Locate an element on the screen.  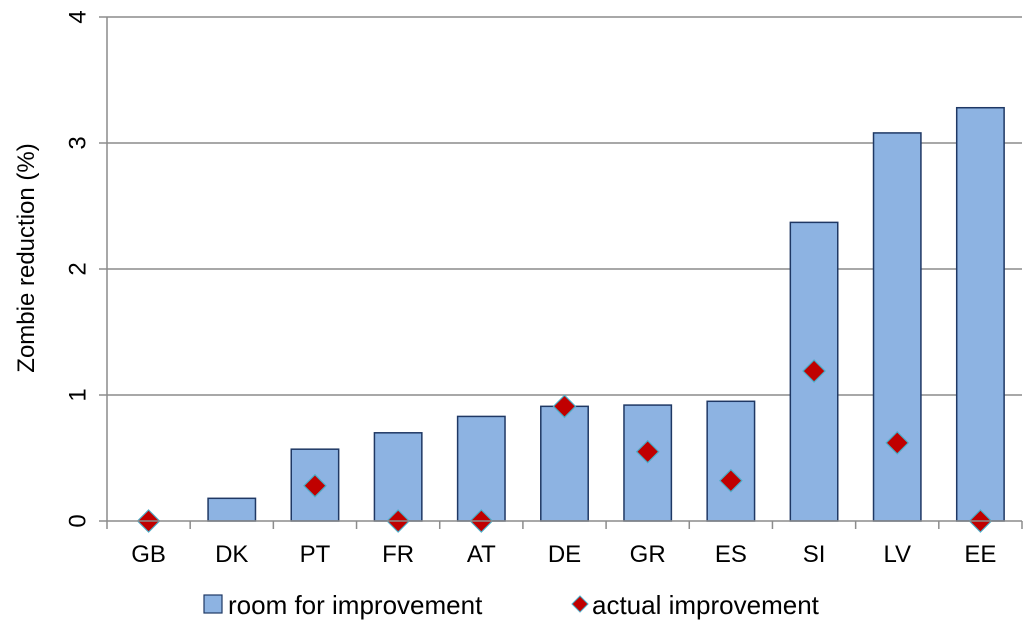
marker-LV is located at coordinates (897, 443).